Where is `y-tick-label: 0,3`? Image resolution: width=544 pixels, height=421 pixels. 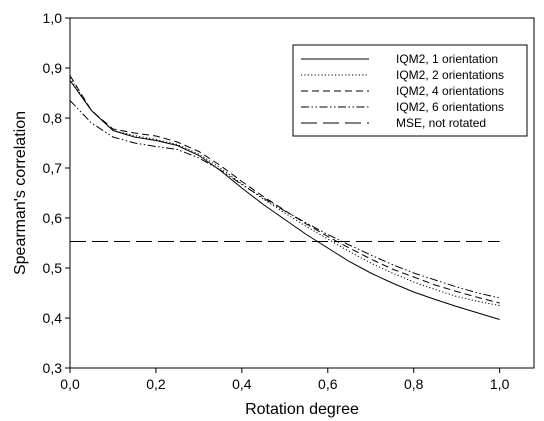 y-tick-label: 0,3 is located at coordinates (53, 368).